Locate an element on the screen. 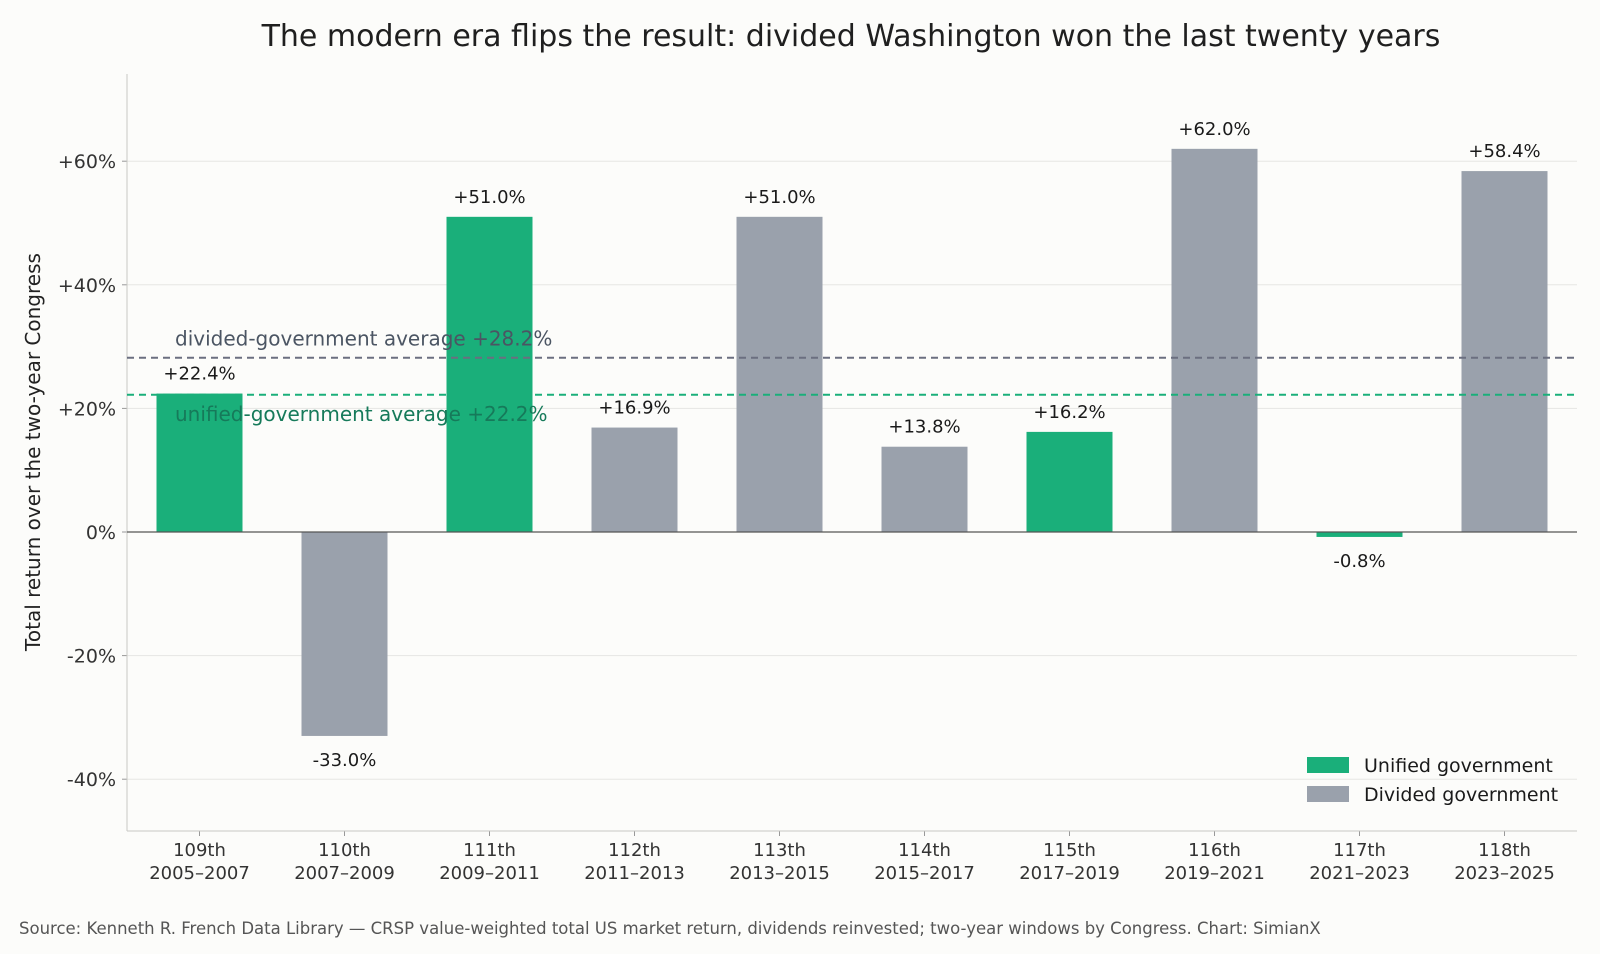 The image size is (1600, 954). data-label-117th: -0.8% is located at coordinates (1359, 561).